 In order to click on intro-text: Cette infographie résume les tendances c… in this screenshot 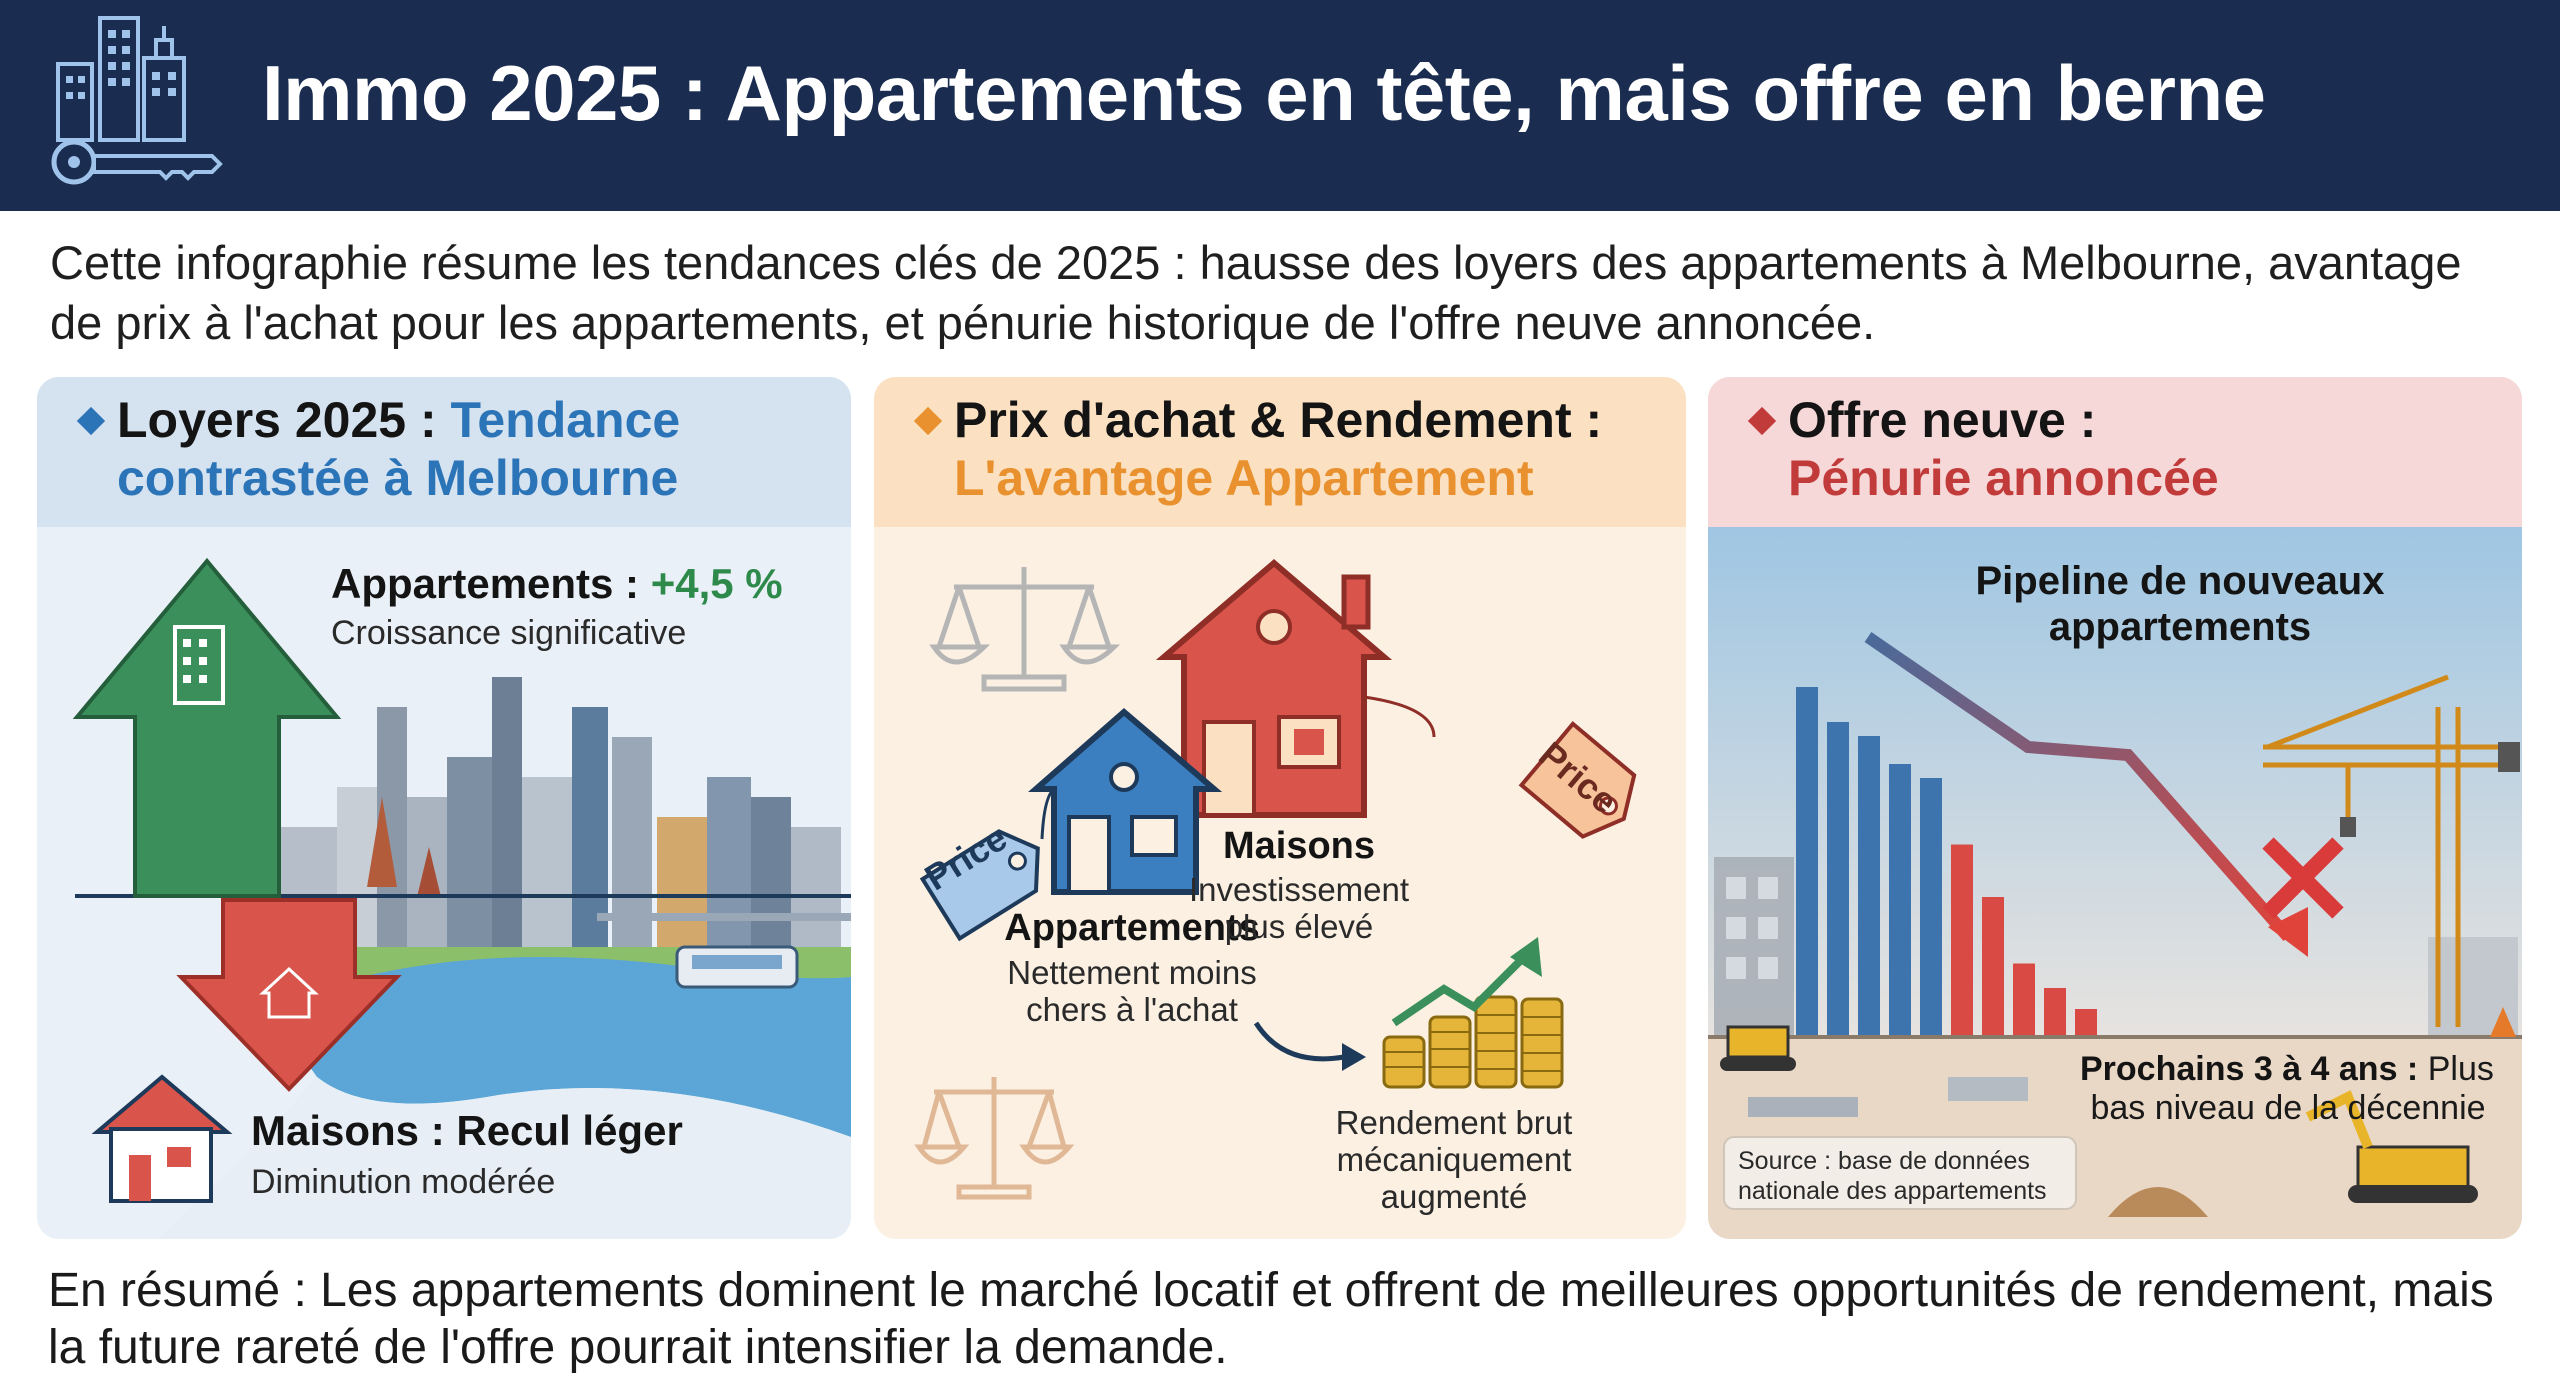, I will do `click(1256, 292)`.